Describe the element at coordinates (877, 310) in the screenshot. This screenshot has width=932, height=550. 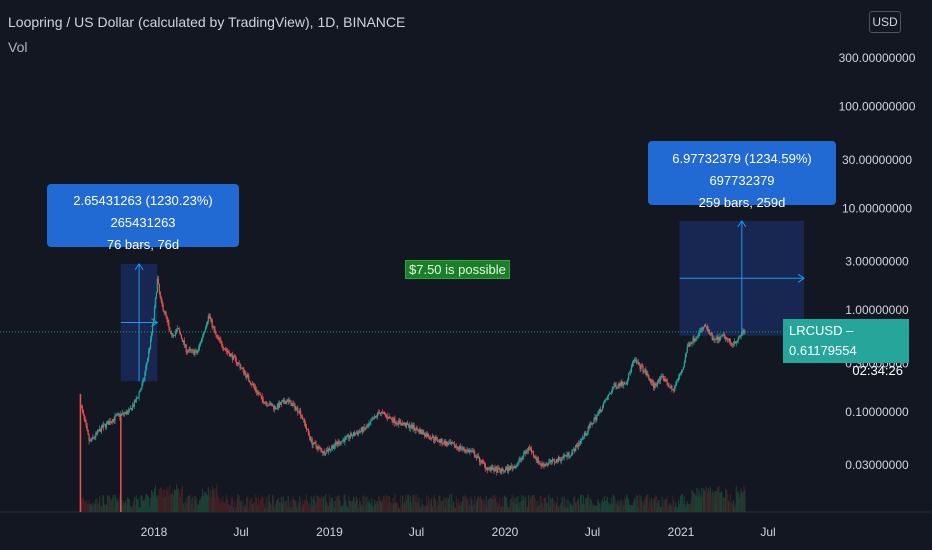
I see `y-tick-label: 1.00000000` at that location.